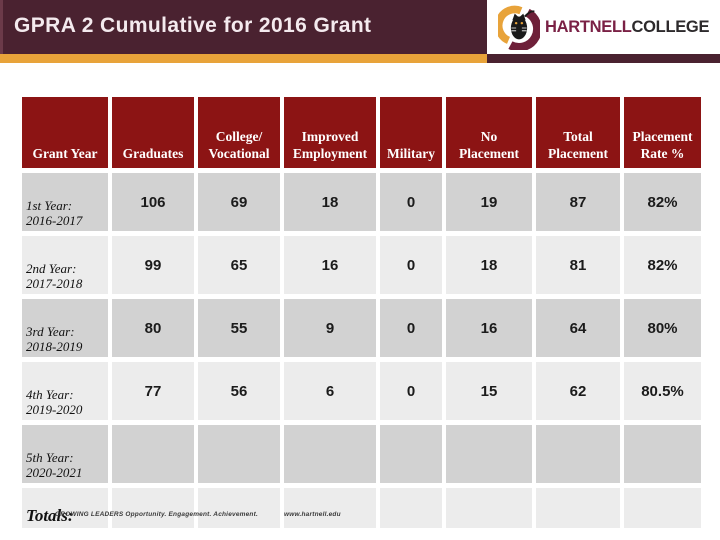 Image resolution: width=720 pixels, height=540 pixels. What do you see at coordinates (243, 58) in the screenshot?
I see `gold-stripe` at bounding box center [243, 58].